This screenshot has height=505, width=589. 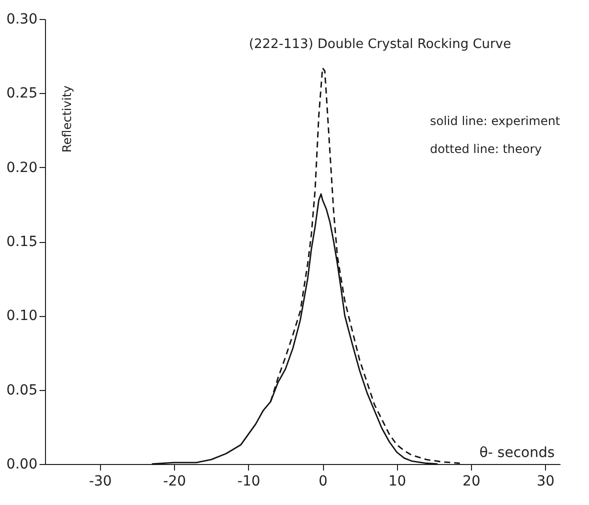 I want to click on x-tick-label: -10, so click(x=248, y=482).